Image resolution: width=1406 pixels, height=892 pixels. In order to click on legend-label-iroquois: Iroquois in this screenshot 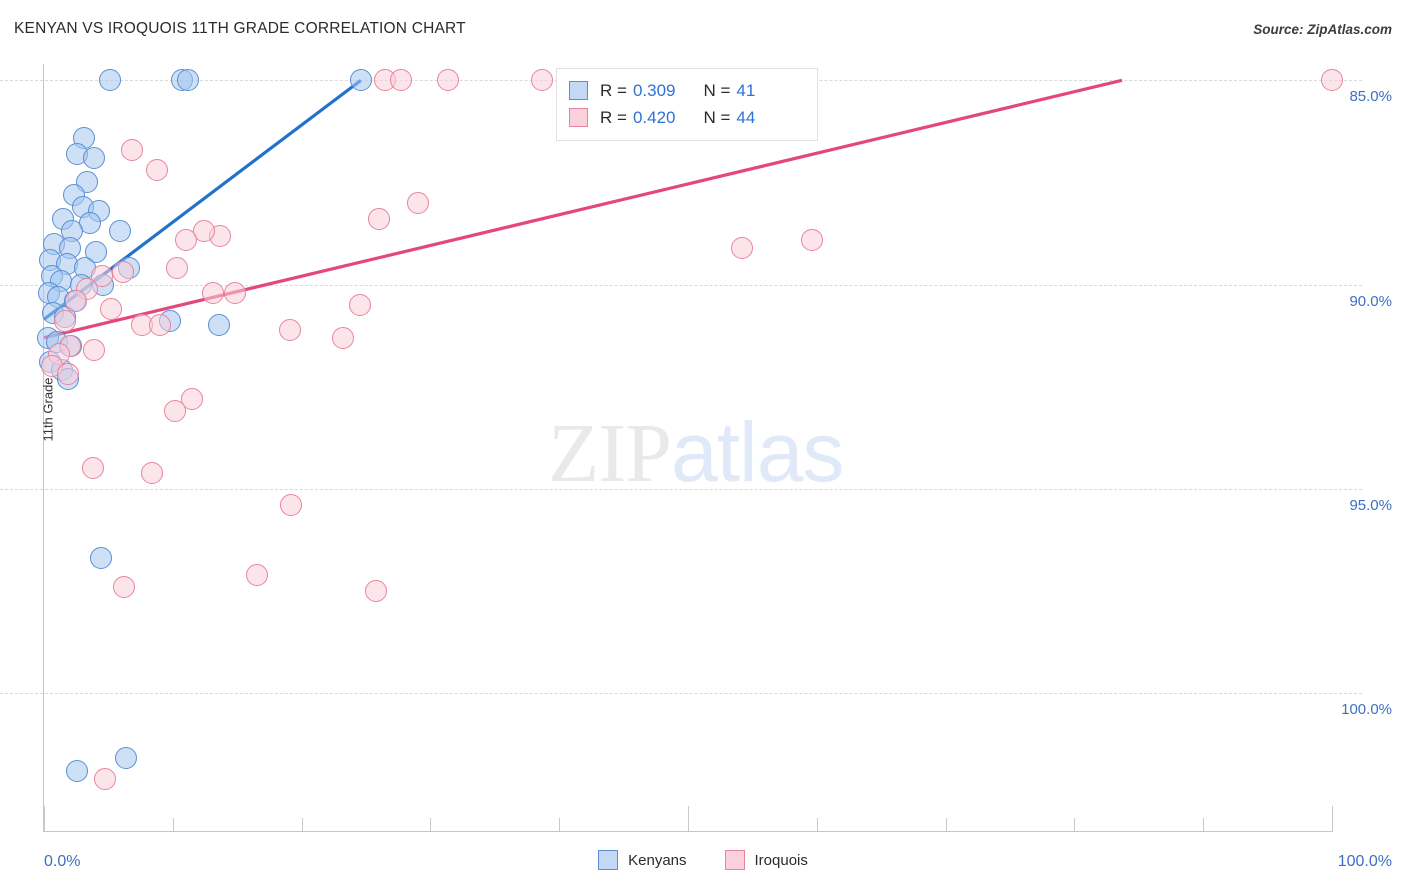, I will do `click(781, 860)`.